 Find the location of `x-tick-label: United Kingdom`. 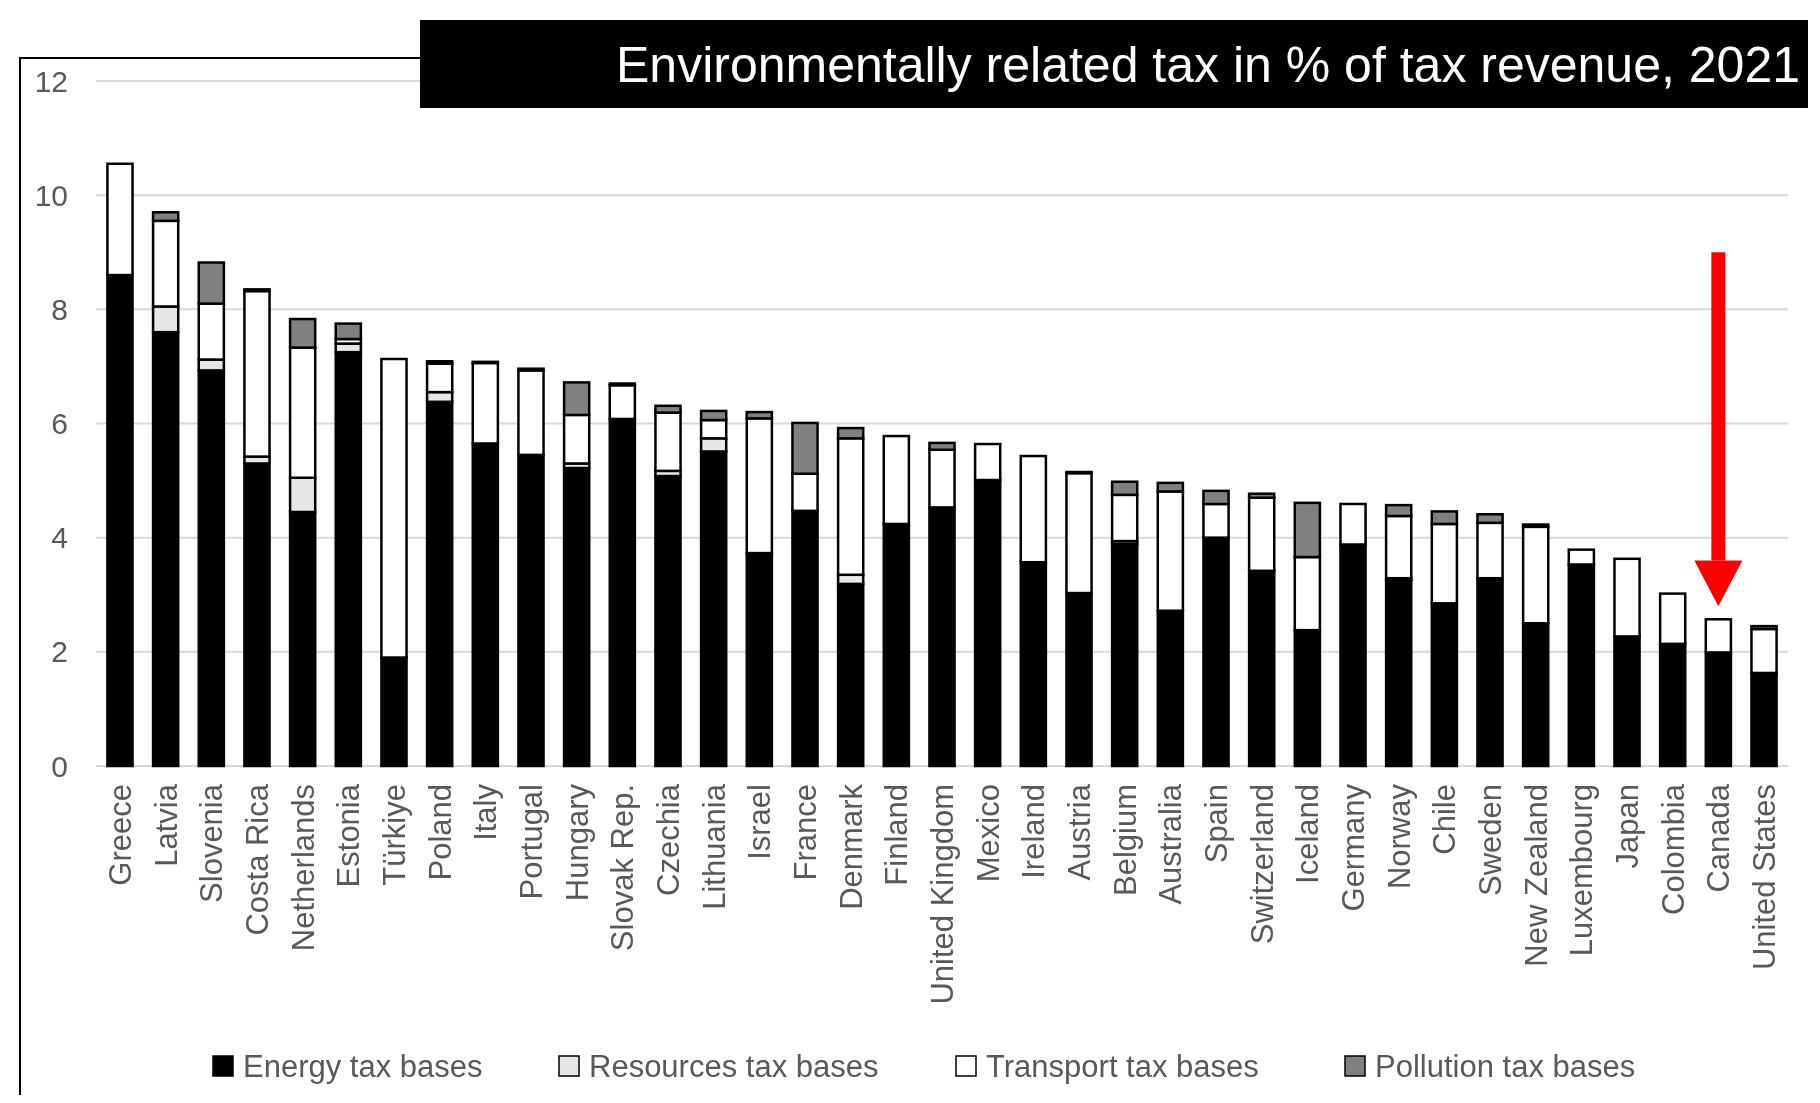

x-tick-label: United Kingdom is located at coordinates (942, 894).